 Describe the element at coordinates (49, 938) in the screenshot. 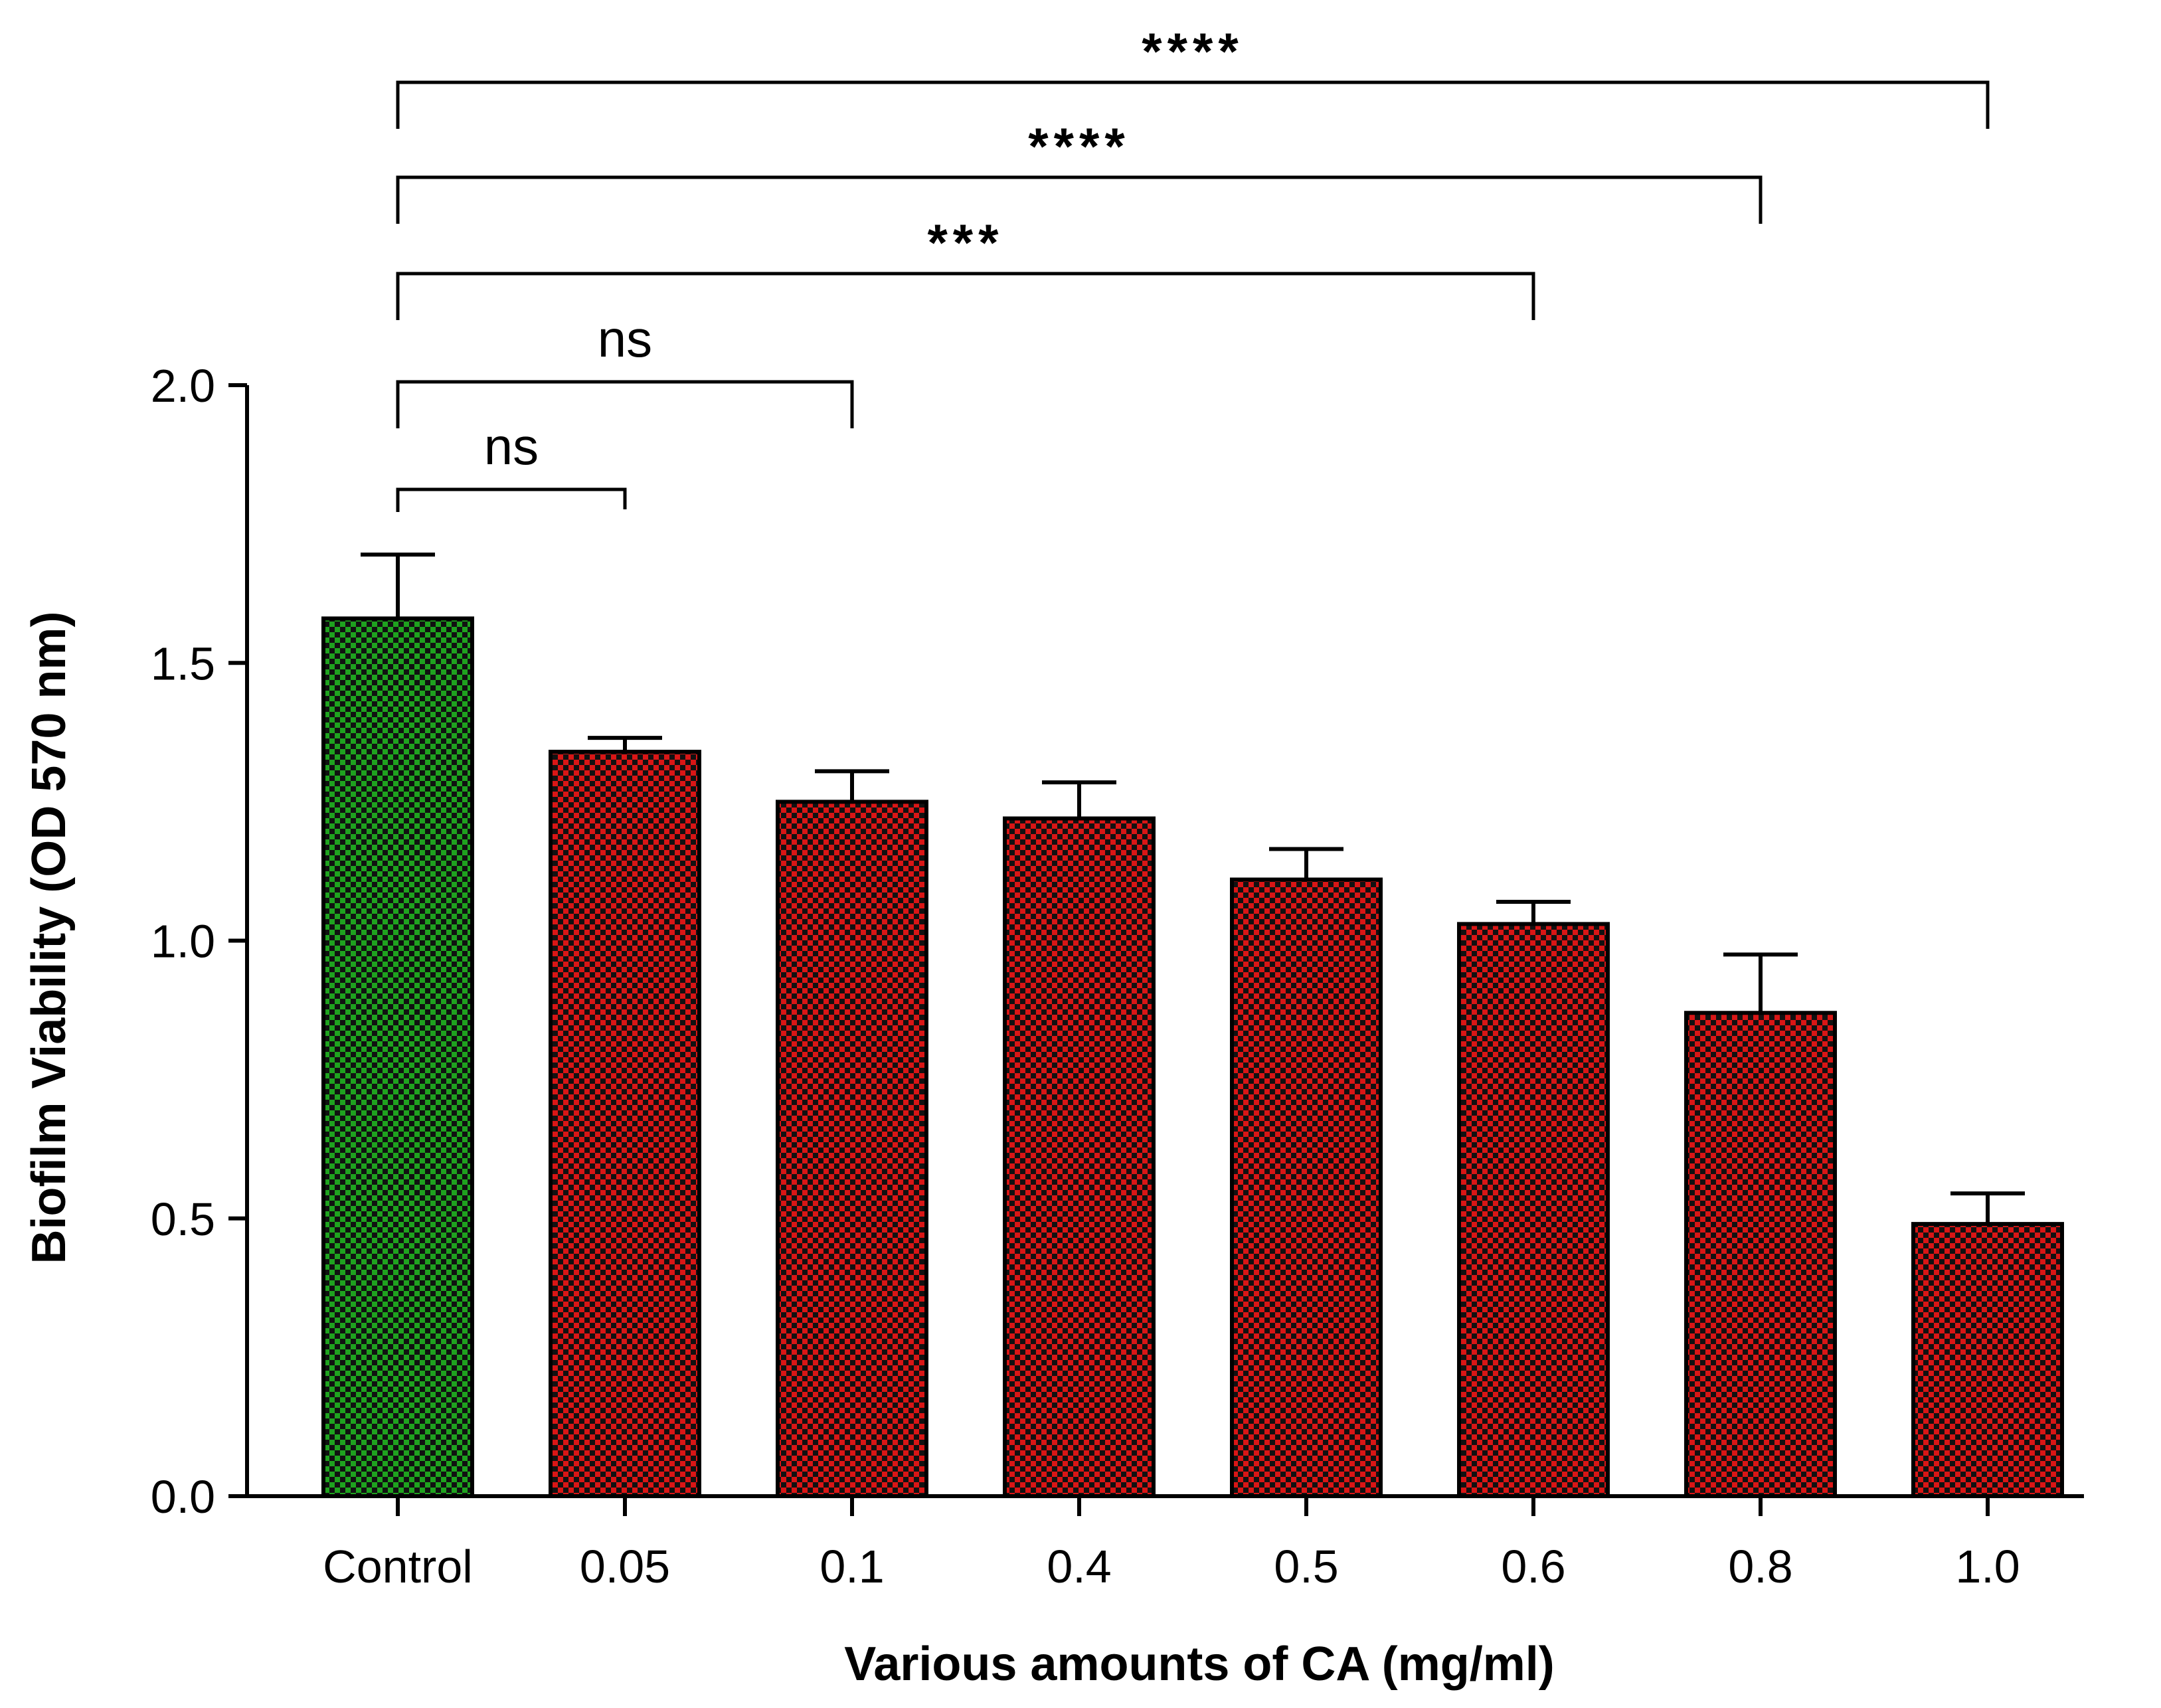

I see `y-axis-title: Biofilm Viability (OD 570 nm)` at that location.